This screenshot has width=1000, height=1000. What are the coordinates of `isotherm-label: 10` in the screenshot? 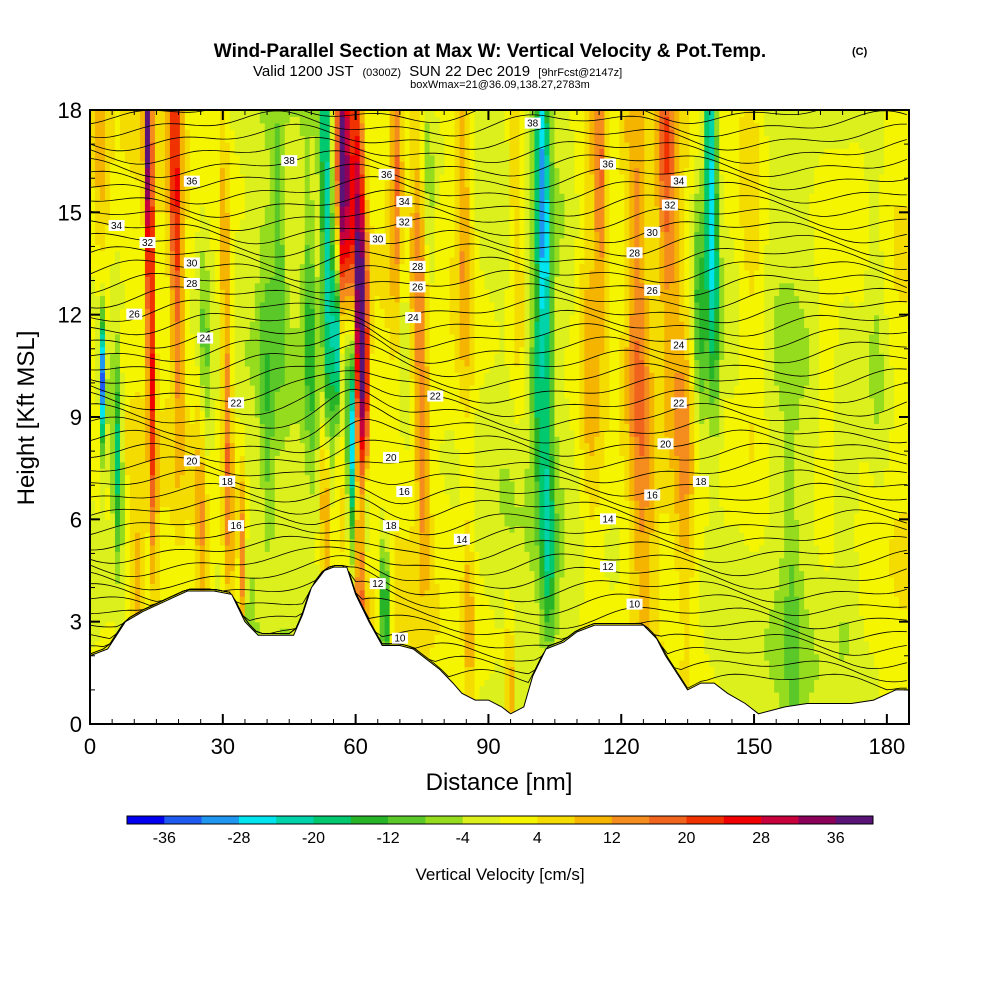 It's located at (399, 638).